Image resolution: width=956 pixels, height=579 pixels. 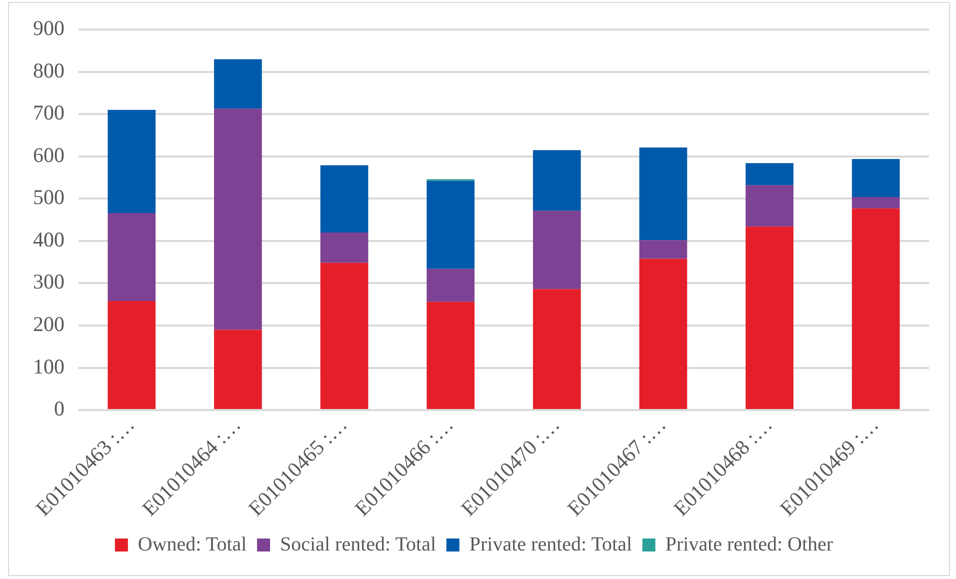 What do you see at coordinates (48, 239) in the screenshot?
I see `y-tick-label: 400` at bounding box center [48, 239].